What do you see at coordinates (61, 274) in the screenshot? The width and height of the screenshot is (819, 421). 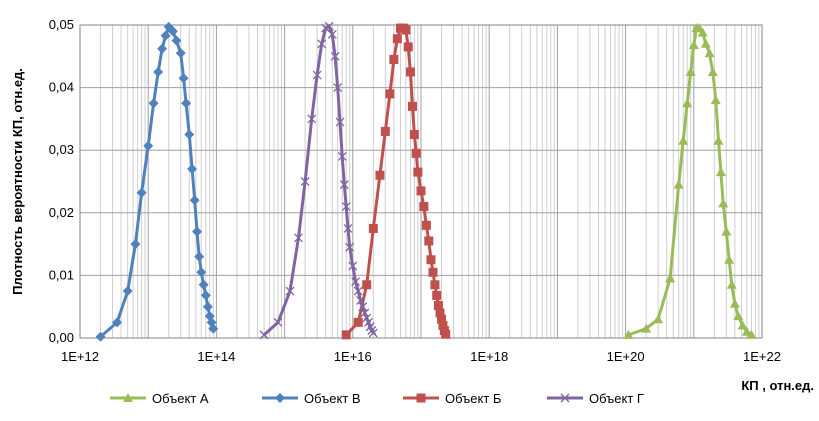 I see `y-tick-label: 0,01` at bounding box center [61, 274].